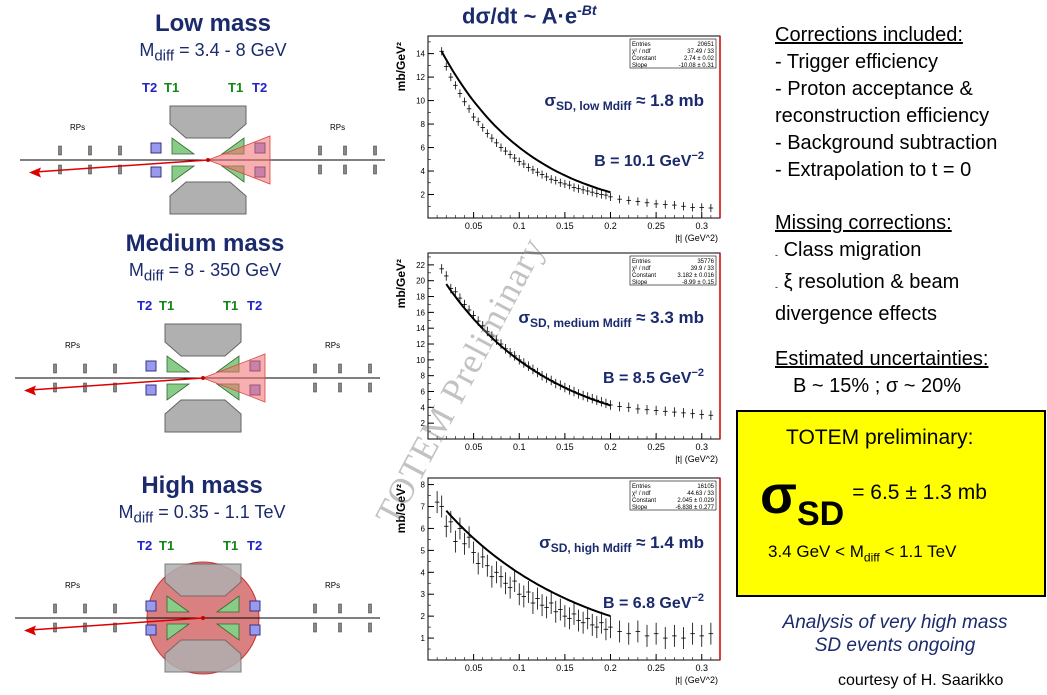 This screenshot has height=695, width=1047. What do you see at coordinates (30, 390) in the screenshot?
I see `proton-arrow-icon` at bounding box center [30, 390].